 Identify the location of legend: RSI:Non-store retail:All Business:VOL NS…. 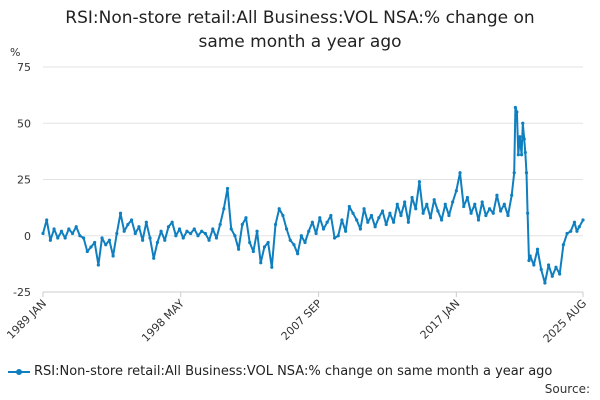
(303, 371).